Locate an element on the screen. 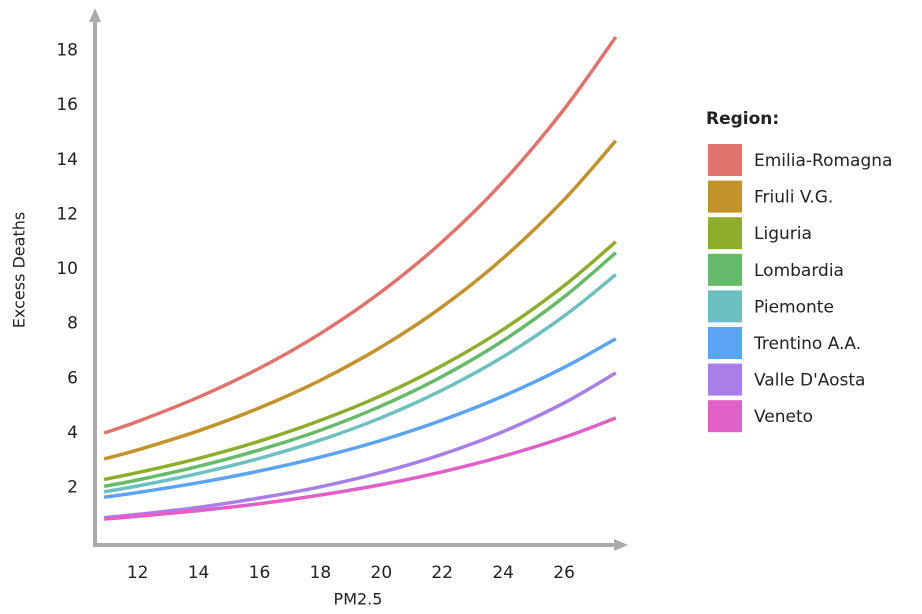  x-tick-label: 12 is located at coordinates (138, 573).